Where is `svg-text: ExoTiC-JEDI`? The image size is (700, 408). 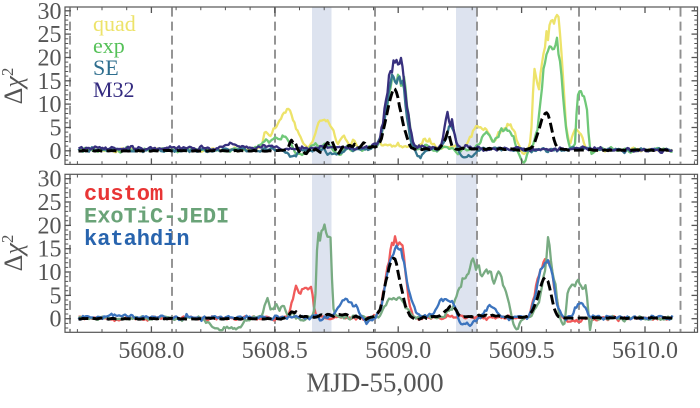
svg-text: ExoTiC-JEDI is located at coordinates (156, 217).